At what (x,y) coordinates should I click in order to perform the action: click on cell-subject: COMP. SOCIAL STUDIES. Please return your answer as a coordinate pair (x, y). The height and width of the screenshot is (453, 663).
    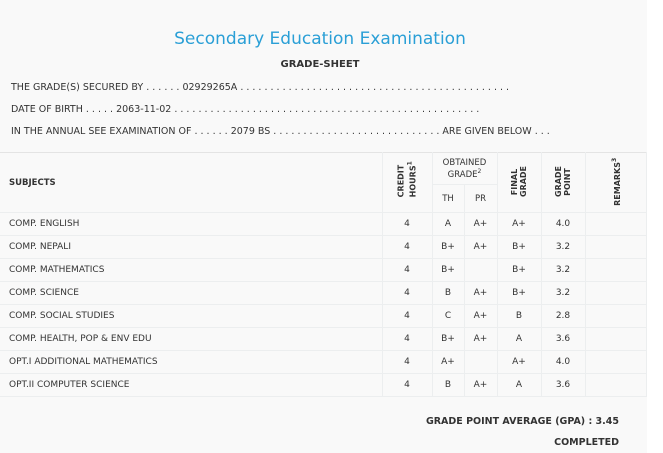
    Looking at the image, I should click on (191, 316).